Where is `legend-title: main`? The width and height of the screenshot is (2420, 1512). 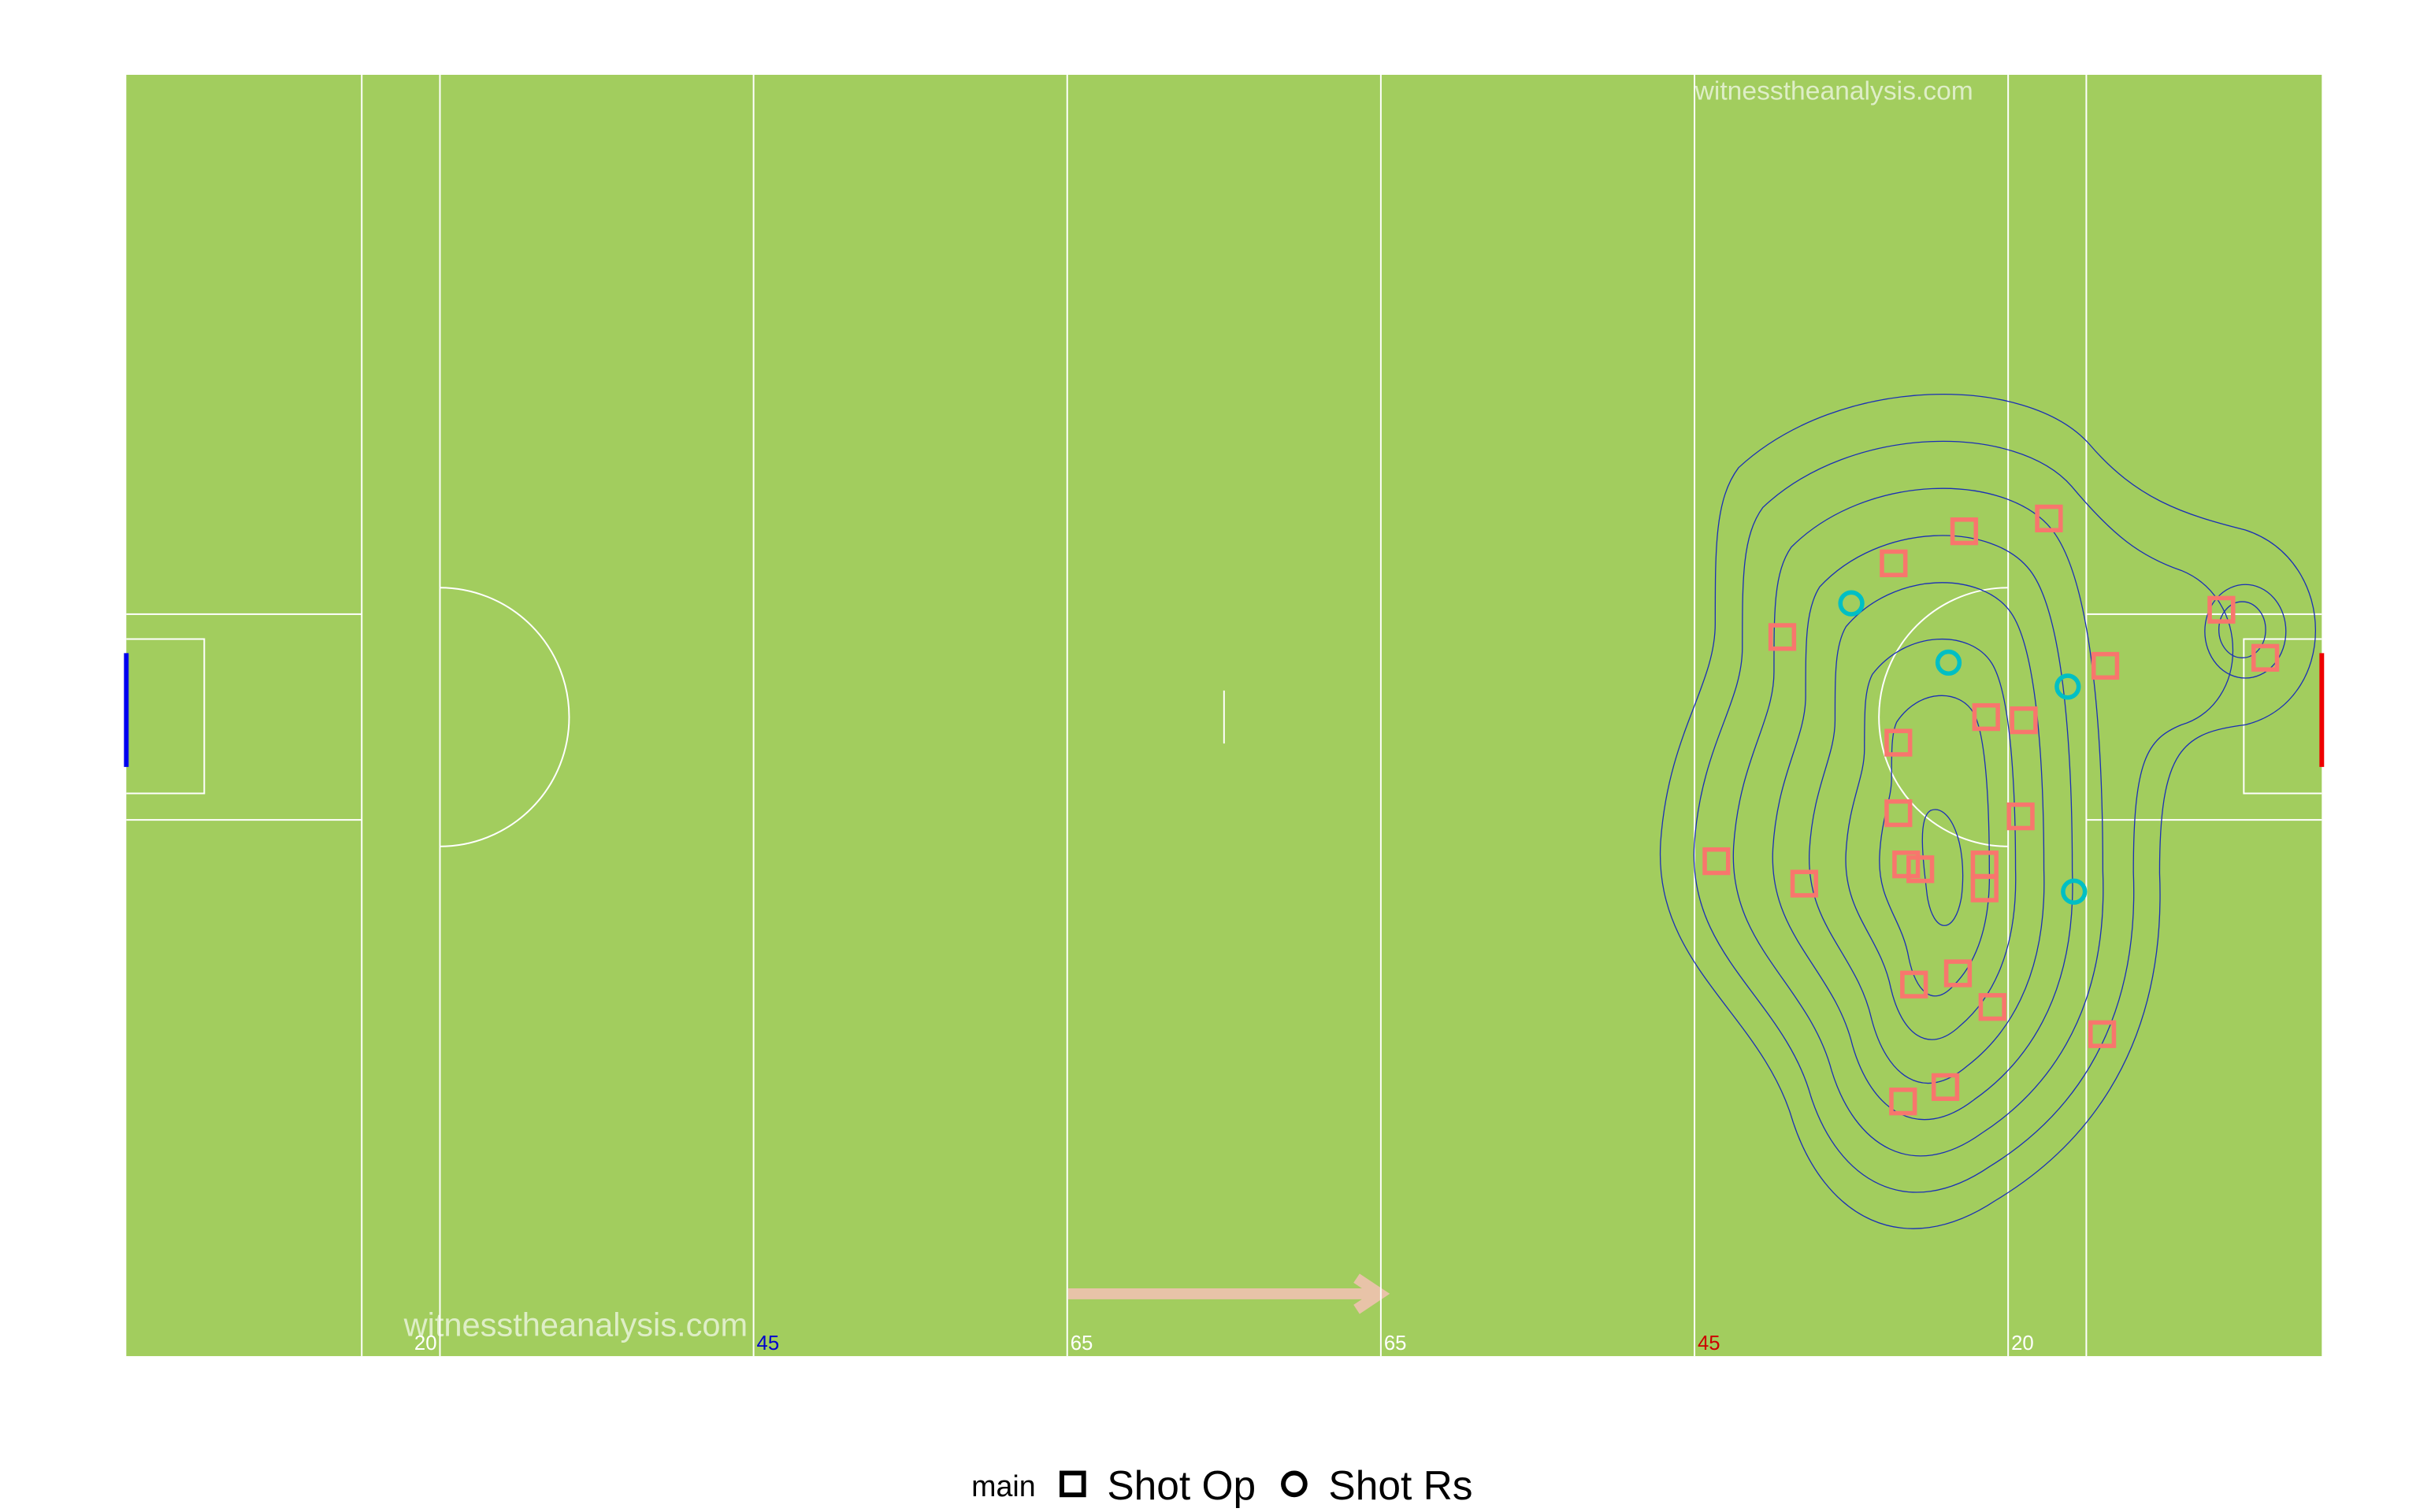 legend-title: main is located at coordinates (1003, 1486).